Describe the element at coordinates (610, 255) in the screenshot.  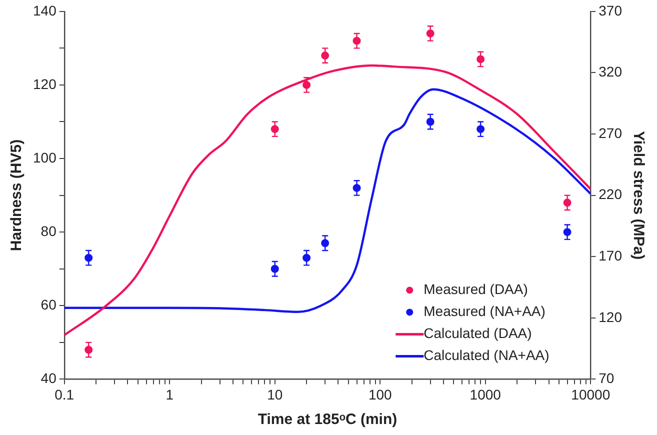
I see `y2-tick-label: 170` at that location.